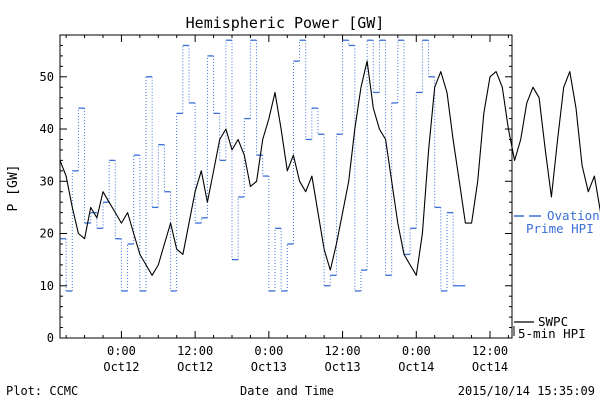 This screenshot has width=600, height=400. What do you see at coordinates (573, 215) in the screenshot?
I see `legend-ovation-label: Ovation` at bounding box center [573, 215].